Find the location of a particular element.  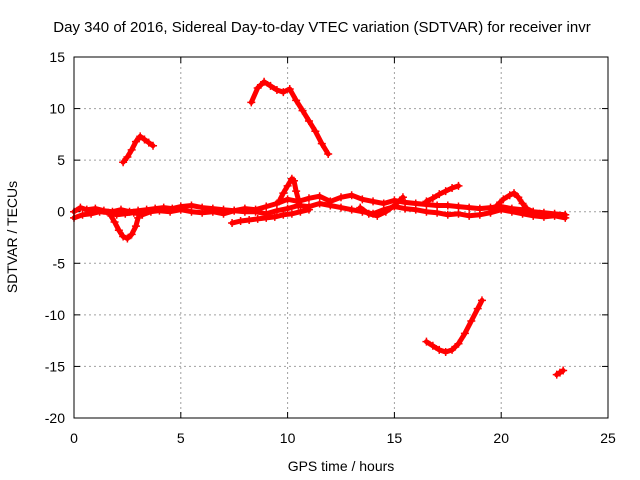

y-tick-label: -5 is located at coordinates (59, 263).